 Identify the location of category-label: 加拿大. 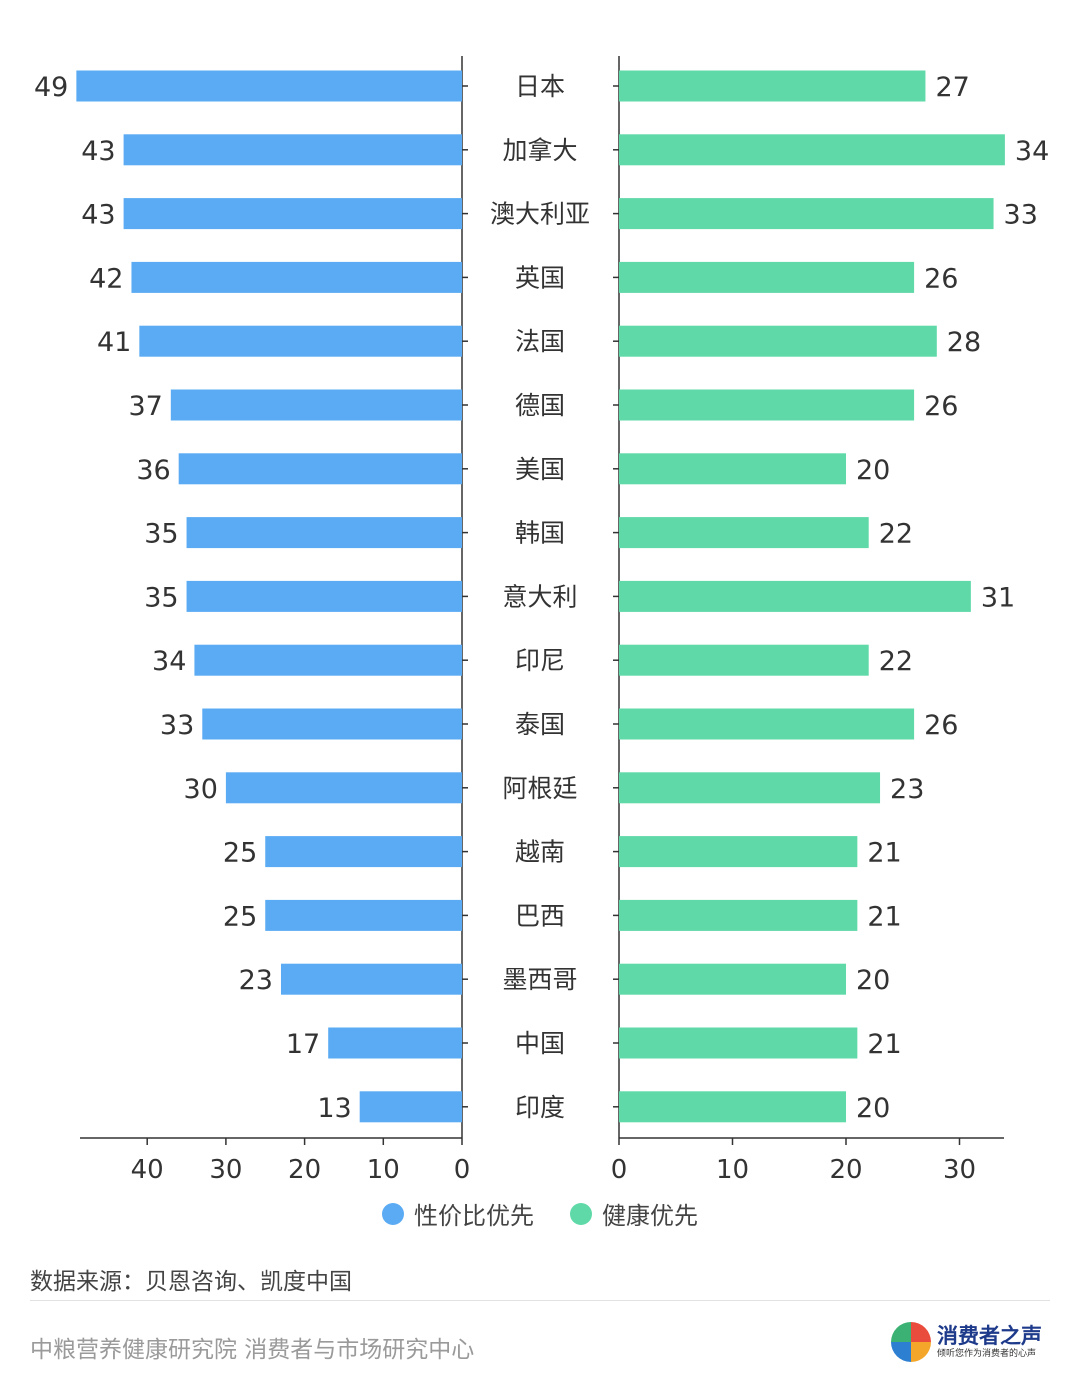
(539, 150).